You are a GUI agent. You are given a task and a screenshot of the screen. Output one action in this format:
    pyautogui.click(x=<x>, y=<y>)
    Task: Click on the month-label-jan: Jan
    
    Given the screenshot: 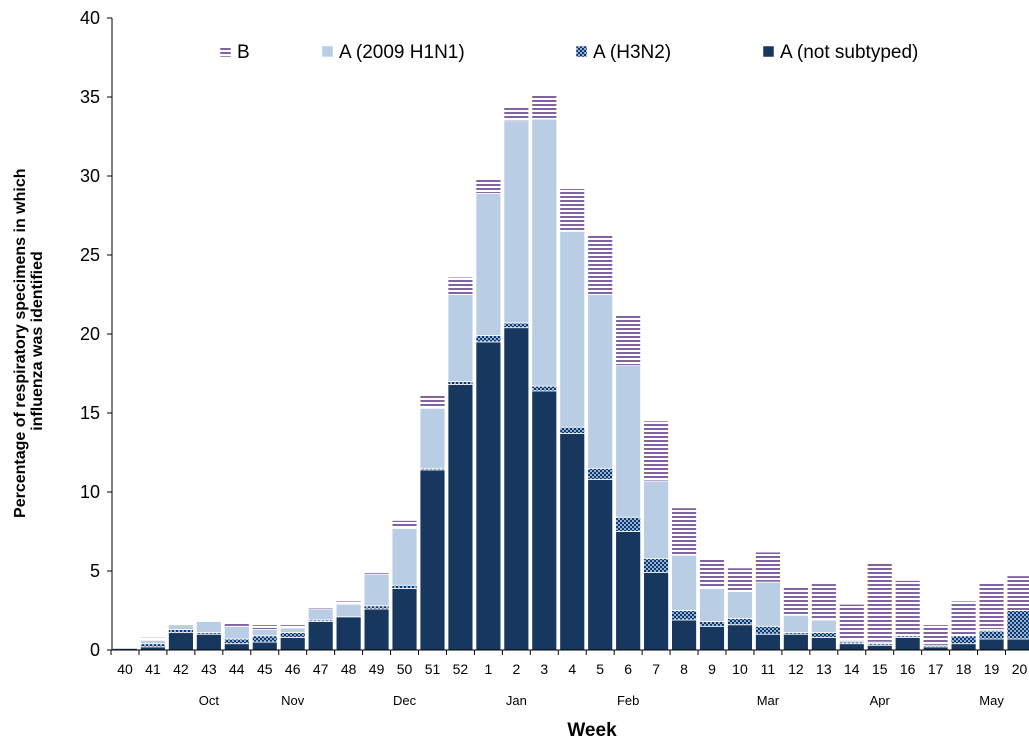 What is the action you would take?
    pyautogui.click(x=516, y=700)
    